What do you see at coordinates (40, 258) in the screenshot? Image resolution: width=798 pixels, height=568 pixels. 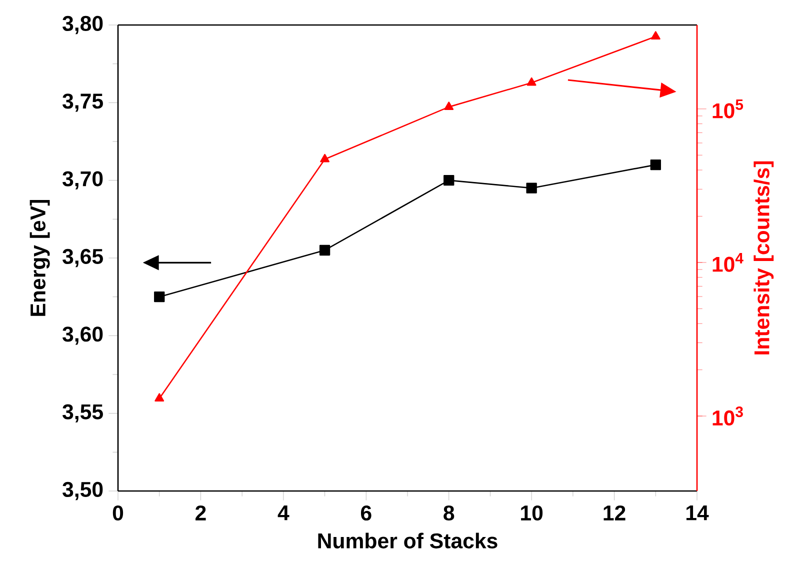 I see `y-axis-title: Energy [eV]` at bounding box center [40, 258].